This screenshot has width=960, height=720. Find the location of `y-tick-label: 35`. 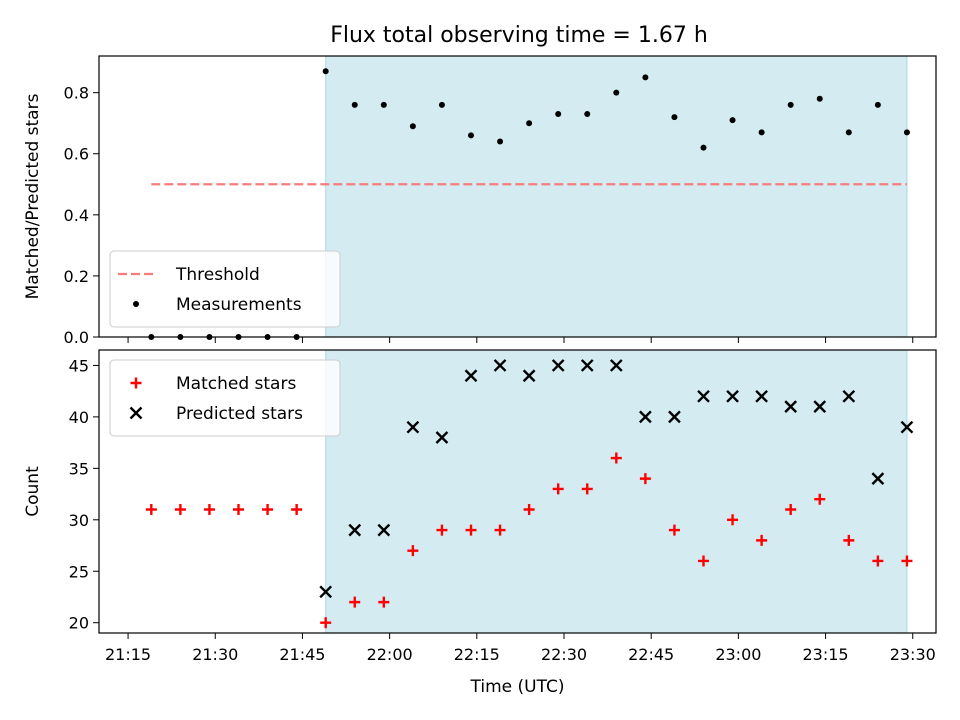

y-tick-label: 35 is located at coordinates (79, 468).